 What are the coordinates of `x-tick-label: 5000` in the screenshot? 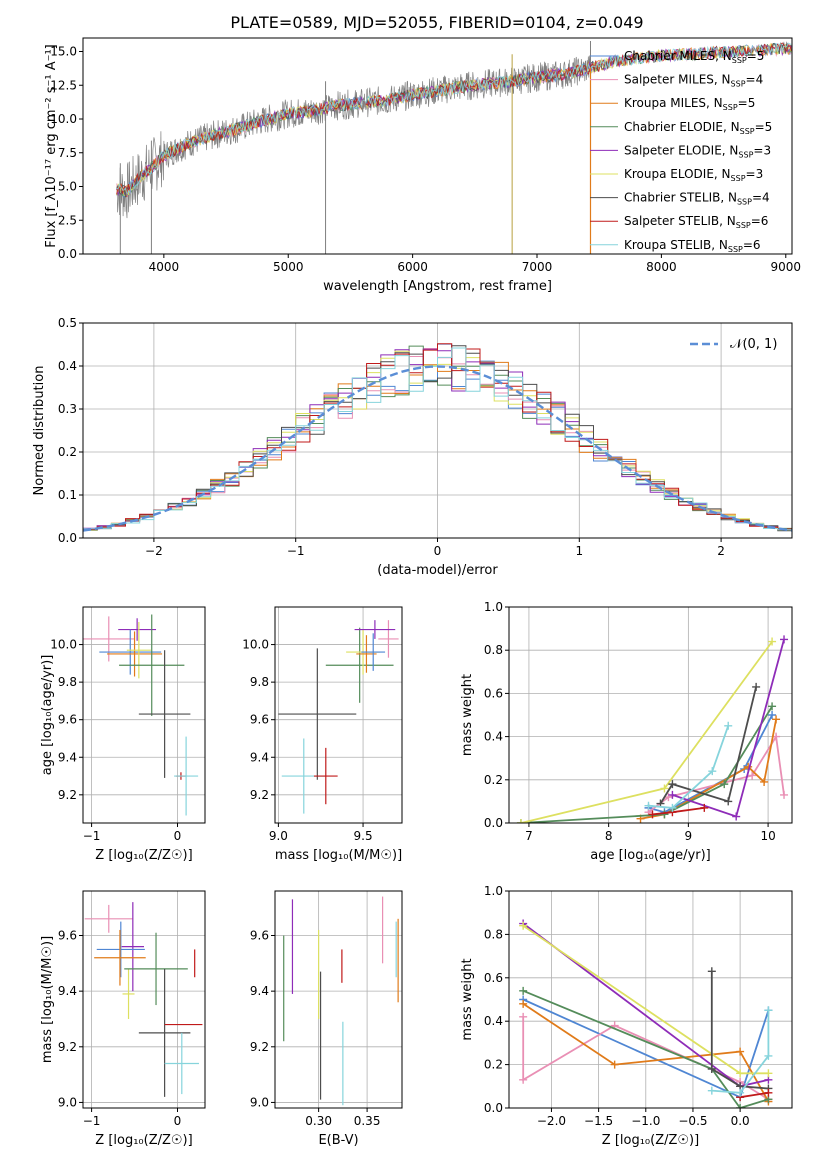 It's located at (288, 267).